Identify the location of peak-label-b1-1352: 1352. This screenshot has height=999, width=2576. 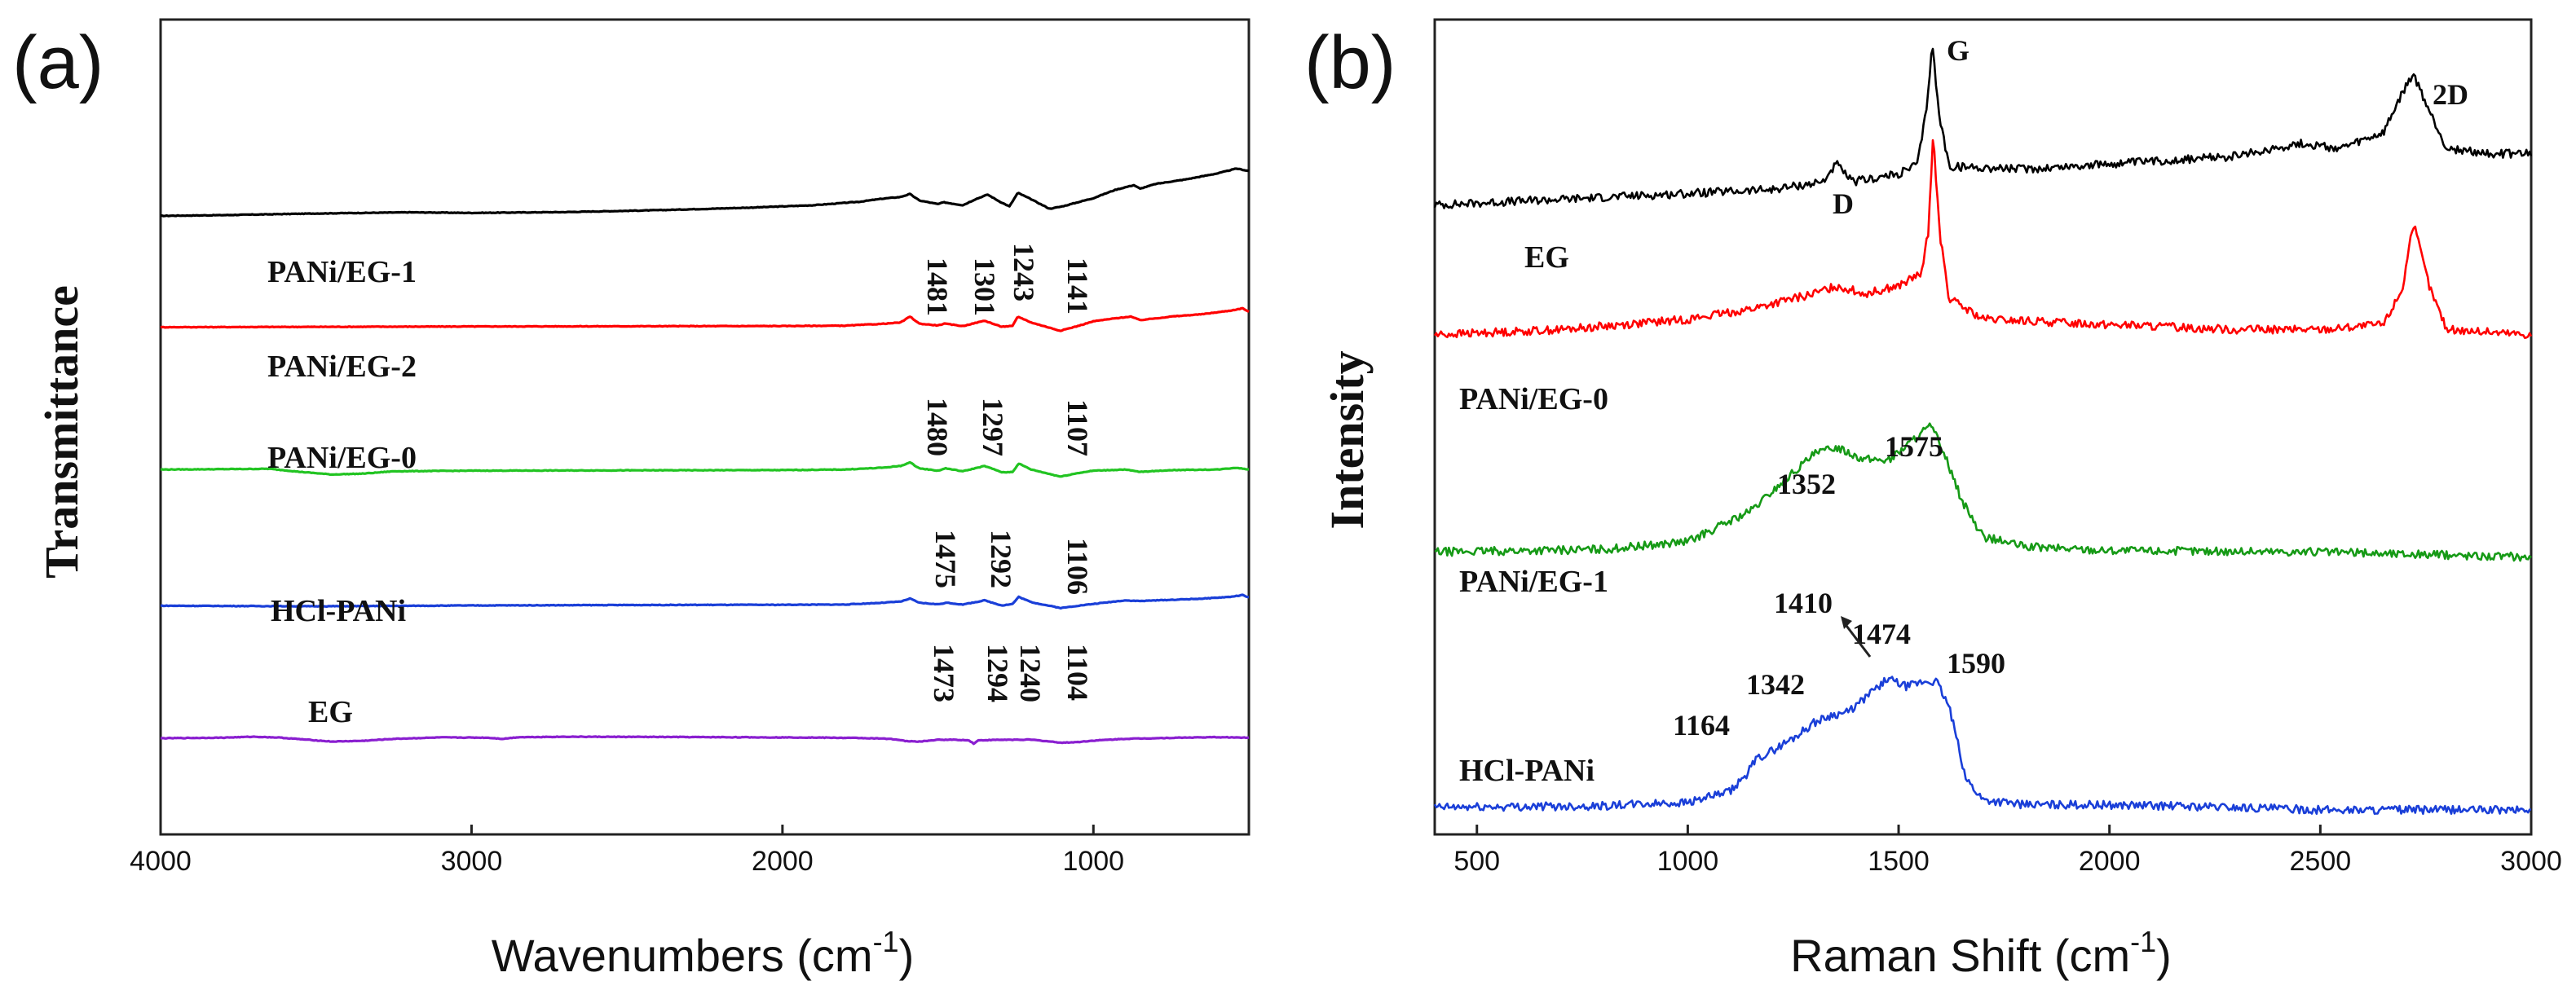
(1806, 484).